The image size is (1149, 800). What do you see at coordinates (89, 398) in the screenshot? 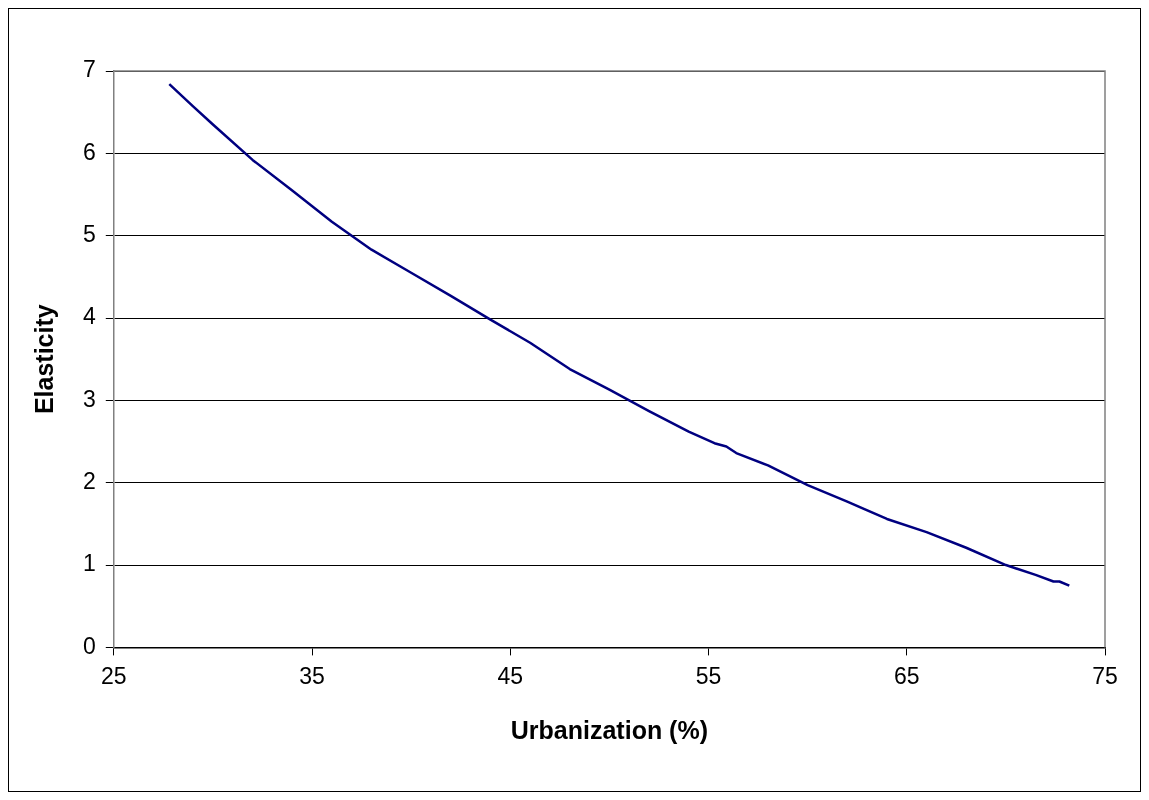
I see `y-tick-label: 3` at bounding box center [89, 398].